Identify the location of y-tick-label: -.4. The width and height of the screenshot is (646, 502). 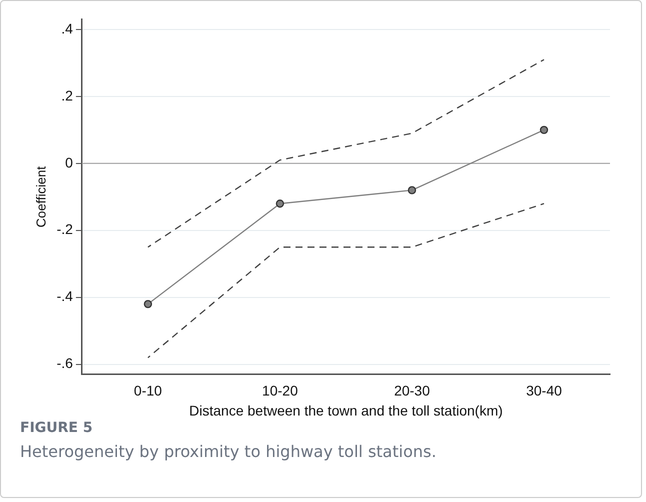
(65, 296).